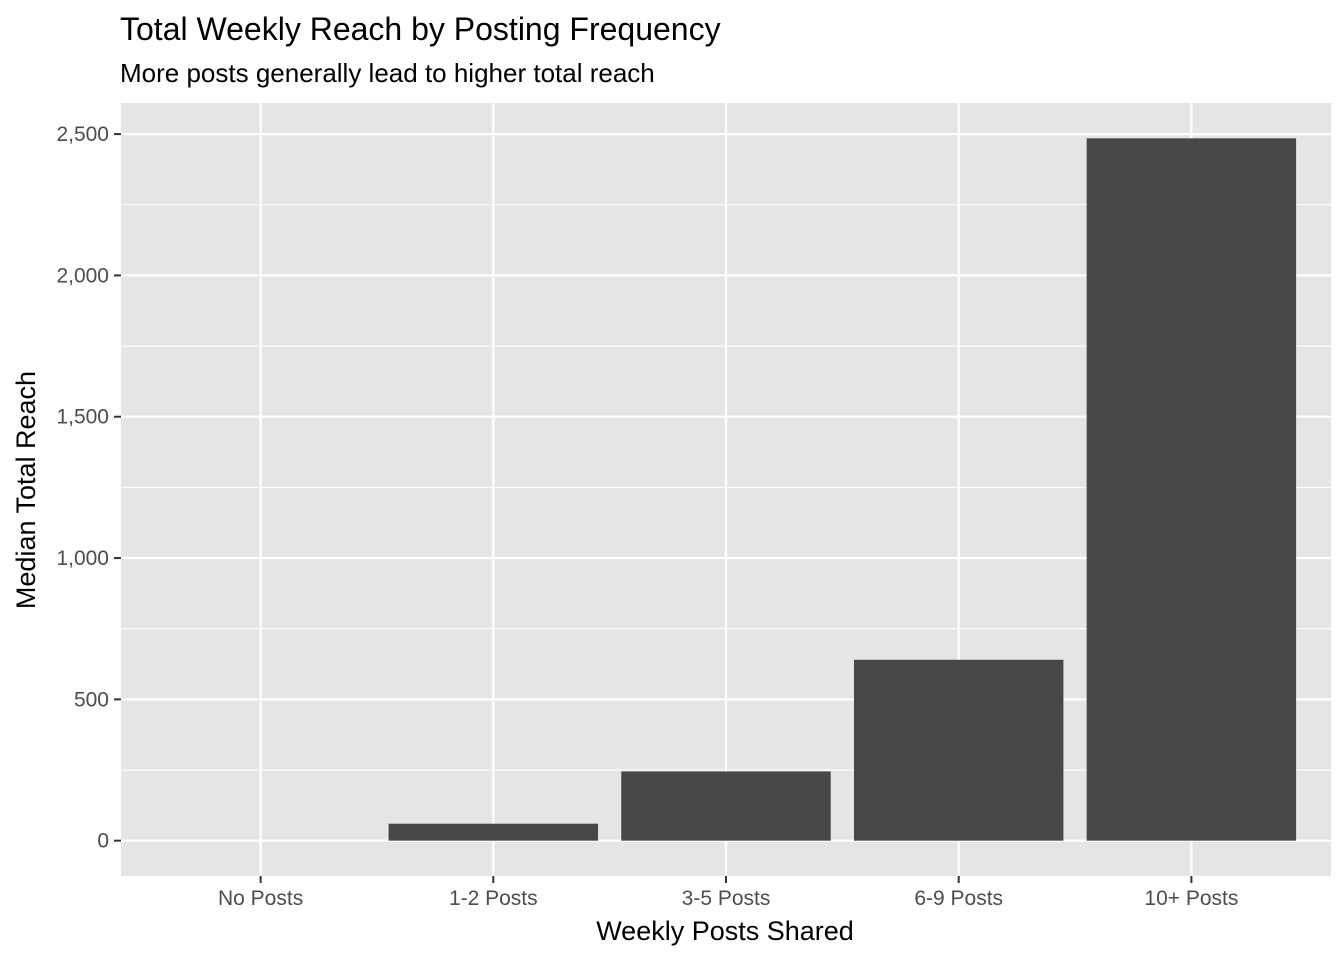 This screenshot has height=960, width=1344. Describe the element at coordinates (958, 898) in the screenshot. I see `x-tick-label: 6-9 Posts` at that location.